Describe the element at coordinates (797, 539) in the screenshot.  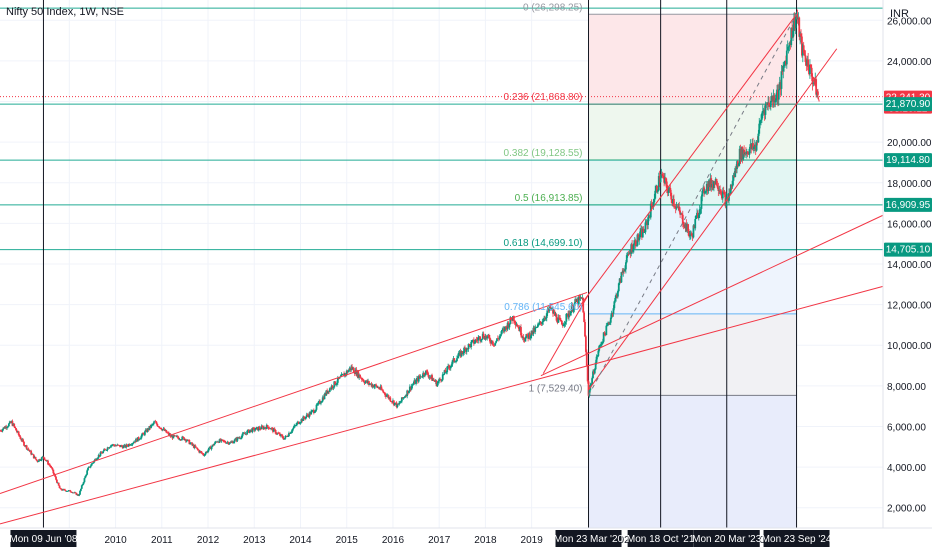
I see `date-badge-text: Mon 23 Sep '24` at that location.